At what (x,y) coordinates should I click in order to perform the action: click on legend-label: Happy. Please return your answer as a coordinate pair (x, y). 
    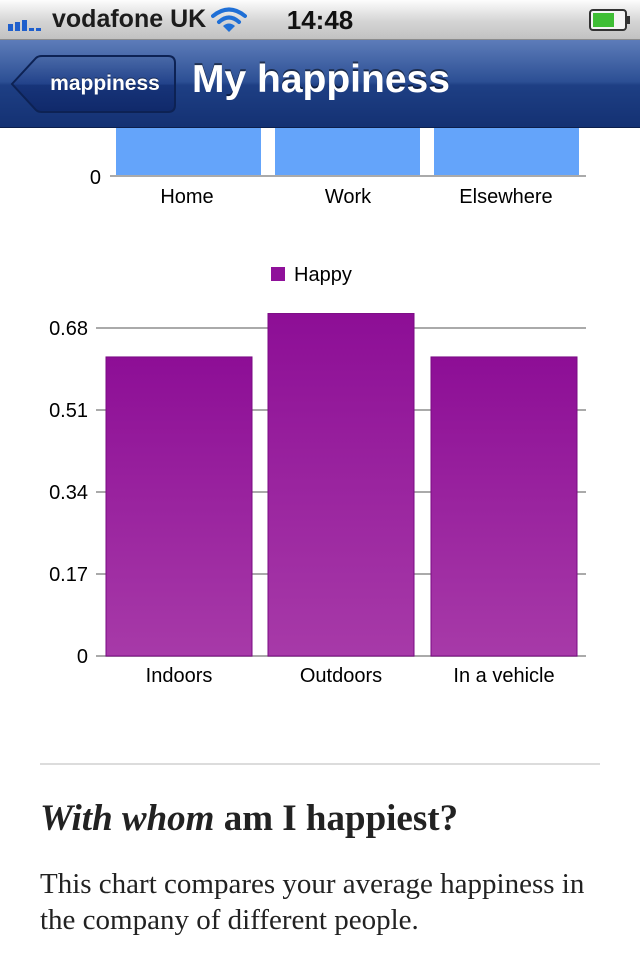
    Looking at the image, I should click on (323, 275).